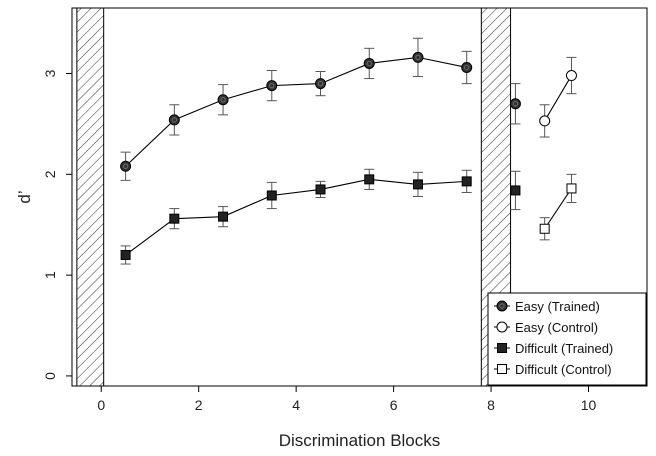 This screenshot has height=456, width=656. I want to click on y-axis-title: d’, so click(24, 196).